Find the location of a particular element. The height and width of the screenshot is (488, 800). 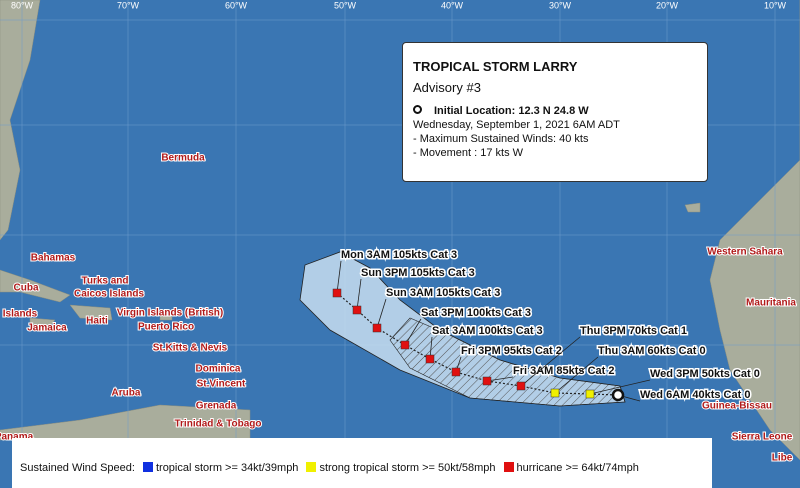

longitude-label: 30°W is located at coordinates (560, 5).